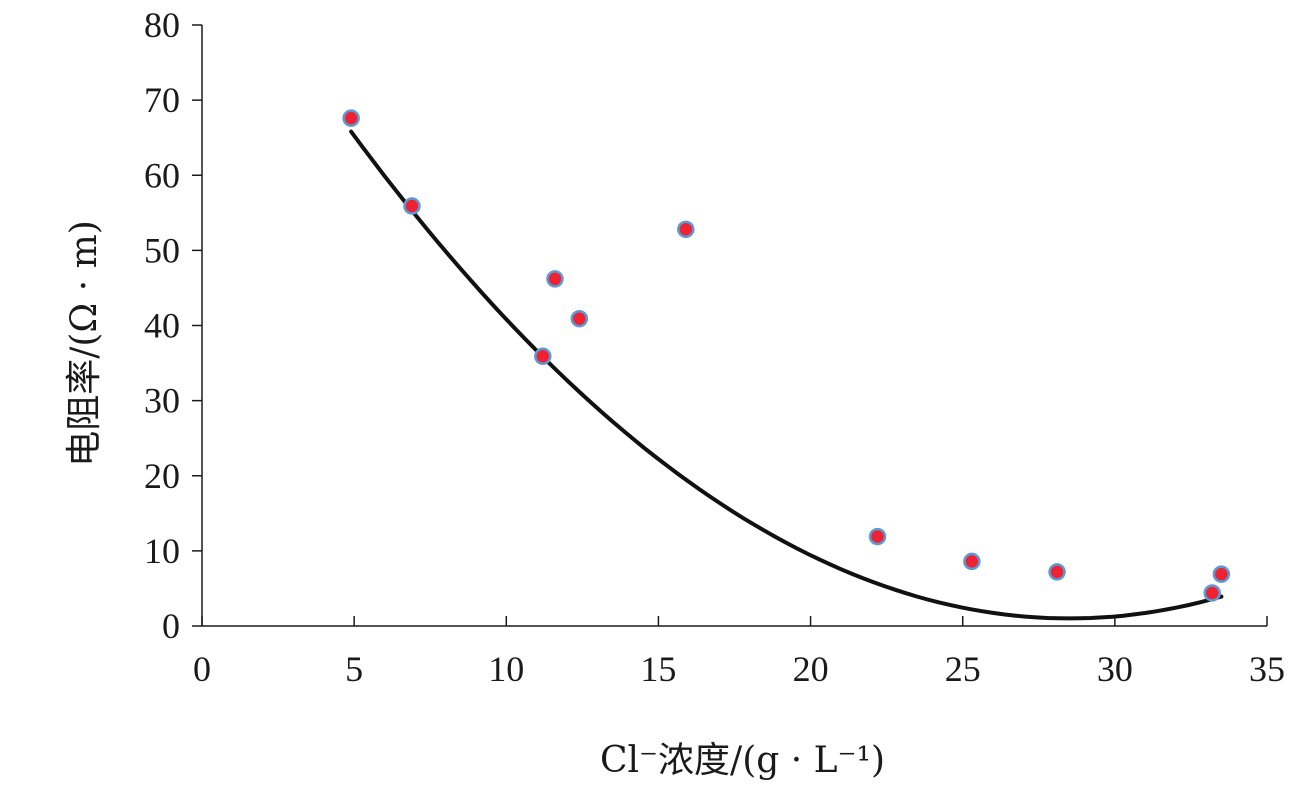 This screenshot has width=1300, height=796. What do you see at coordinates (1267, 669) in the screenshot?
I see `x-tick-label: 35` at bounding box center [1267, 669].